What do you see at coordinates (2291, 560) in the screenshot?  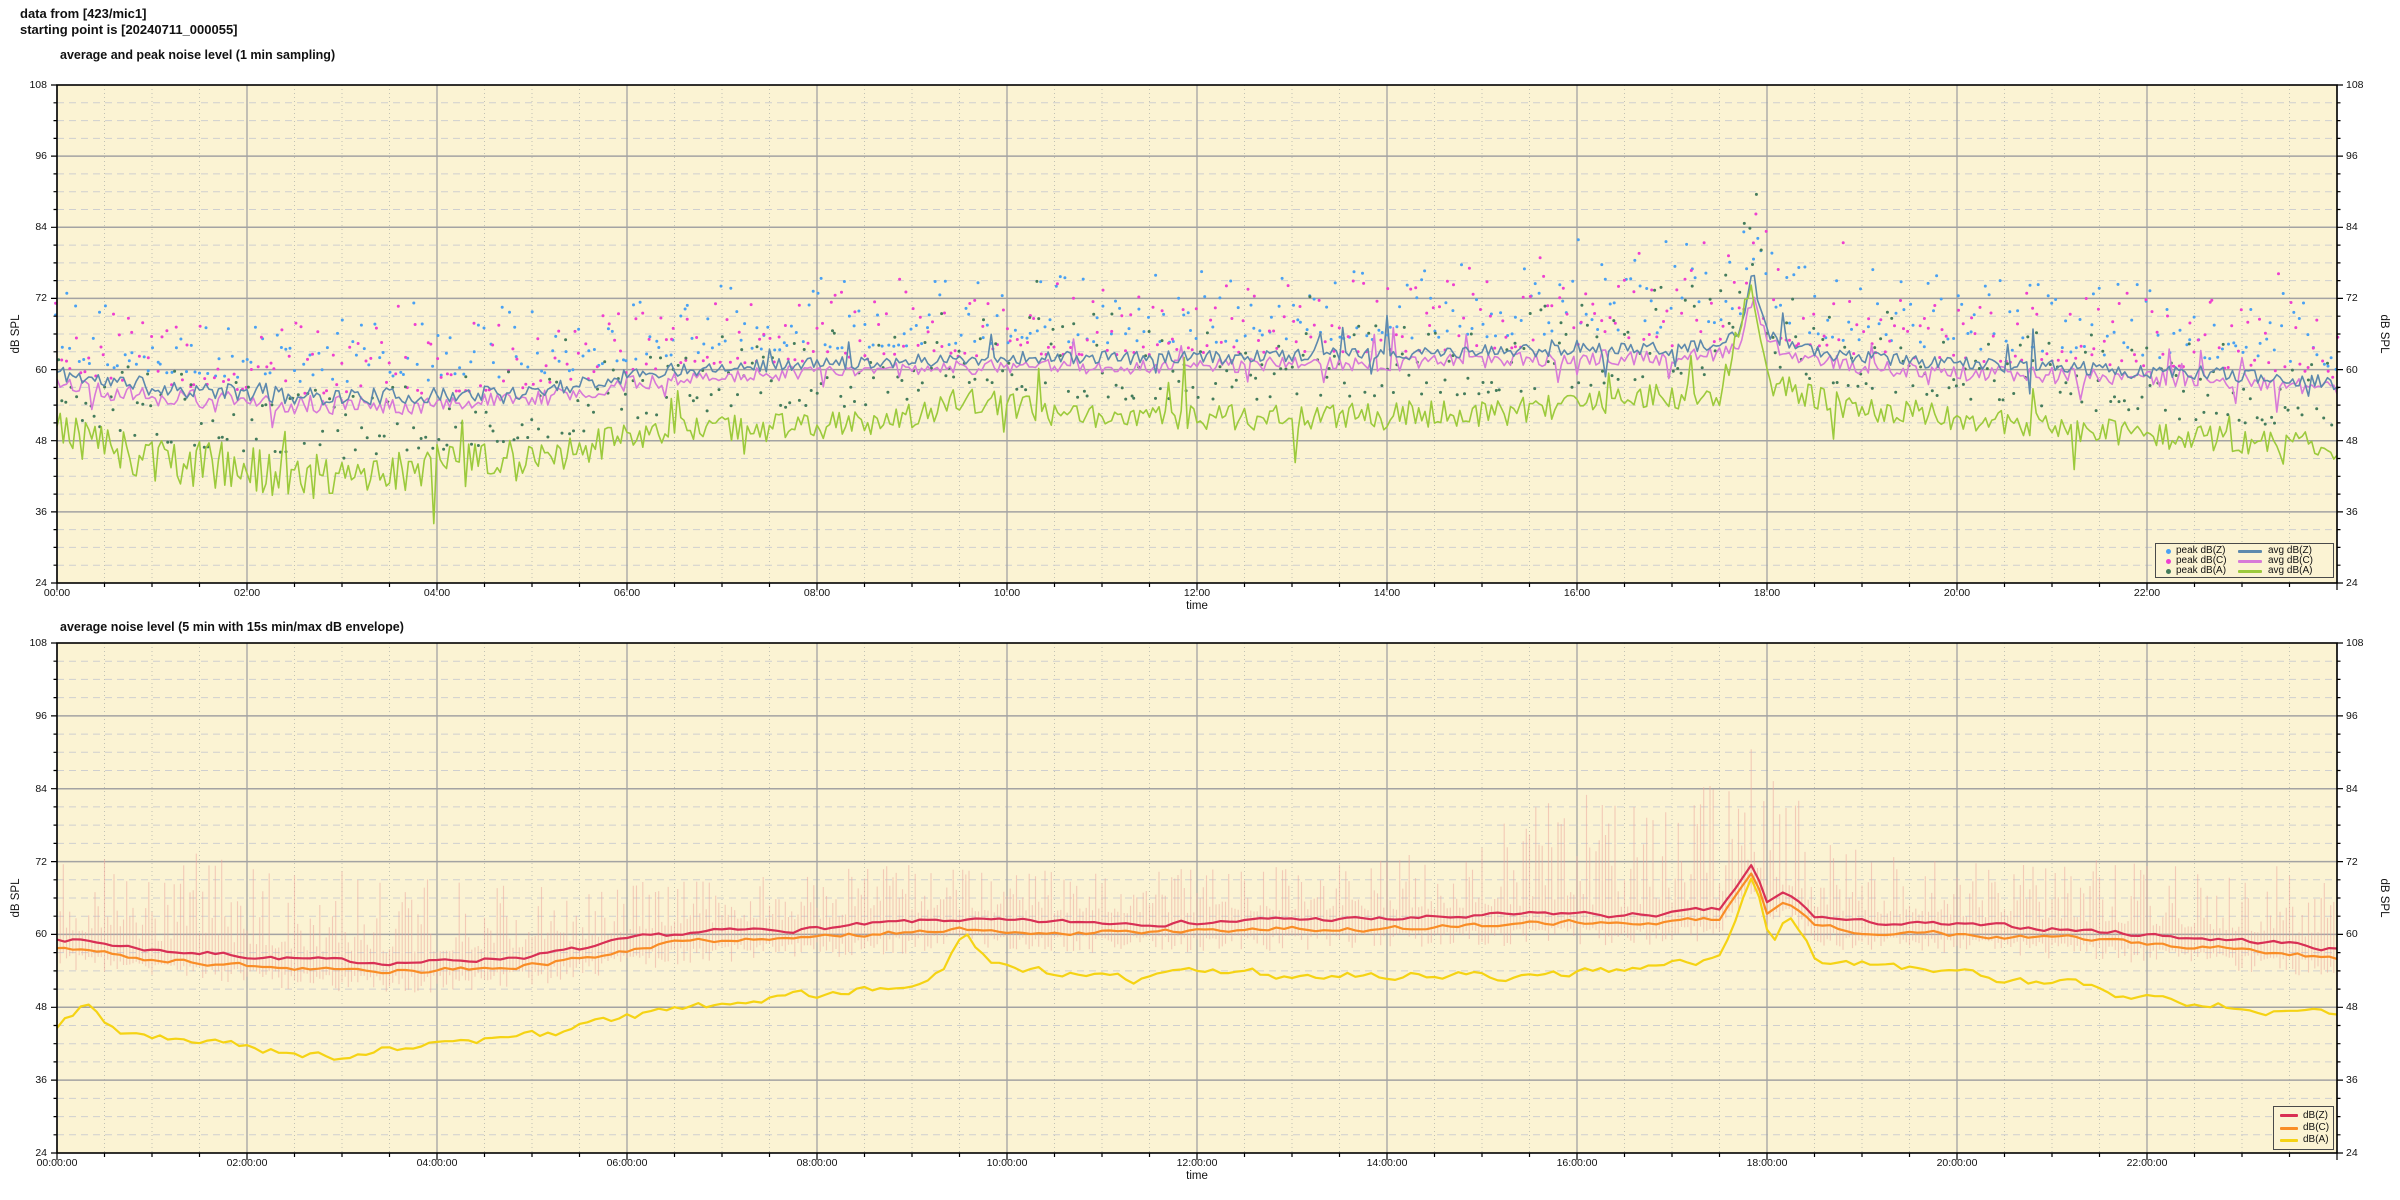 I see `legend-label: avg dB(C)` at bounding box center [2291, 560].